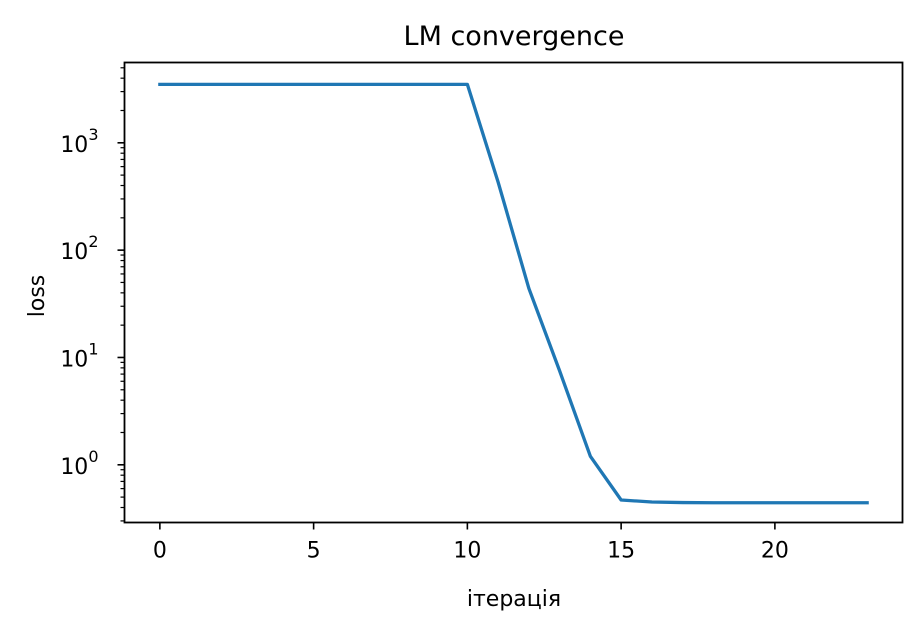  I want to click on x-tick-label: 10, so click(467, 551).